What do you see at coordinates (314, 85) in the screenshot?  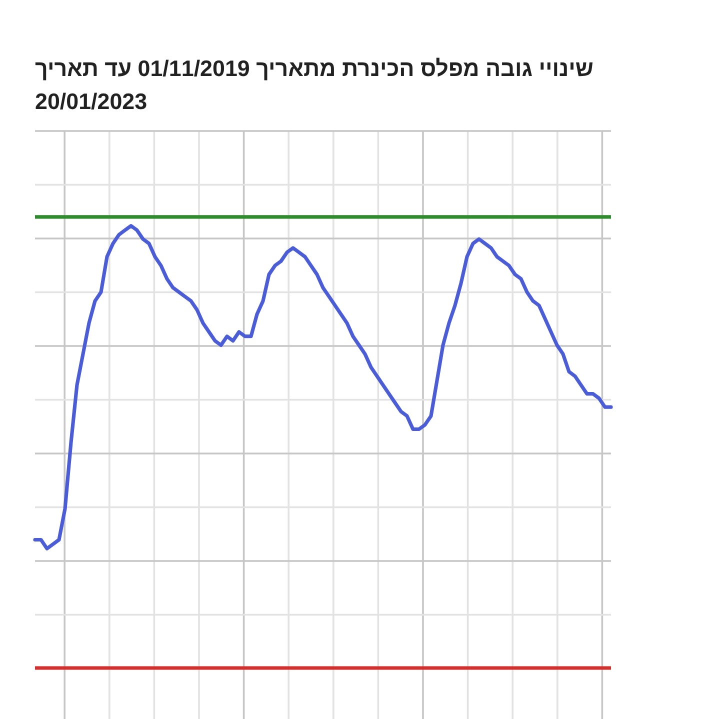 I see `title: שינויי גובה מפלס הכינרת מתאריך 01/11/2019 עד תאריך 20/01/2023` at bounding box center [314, 85].